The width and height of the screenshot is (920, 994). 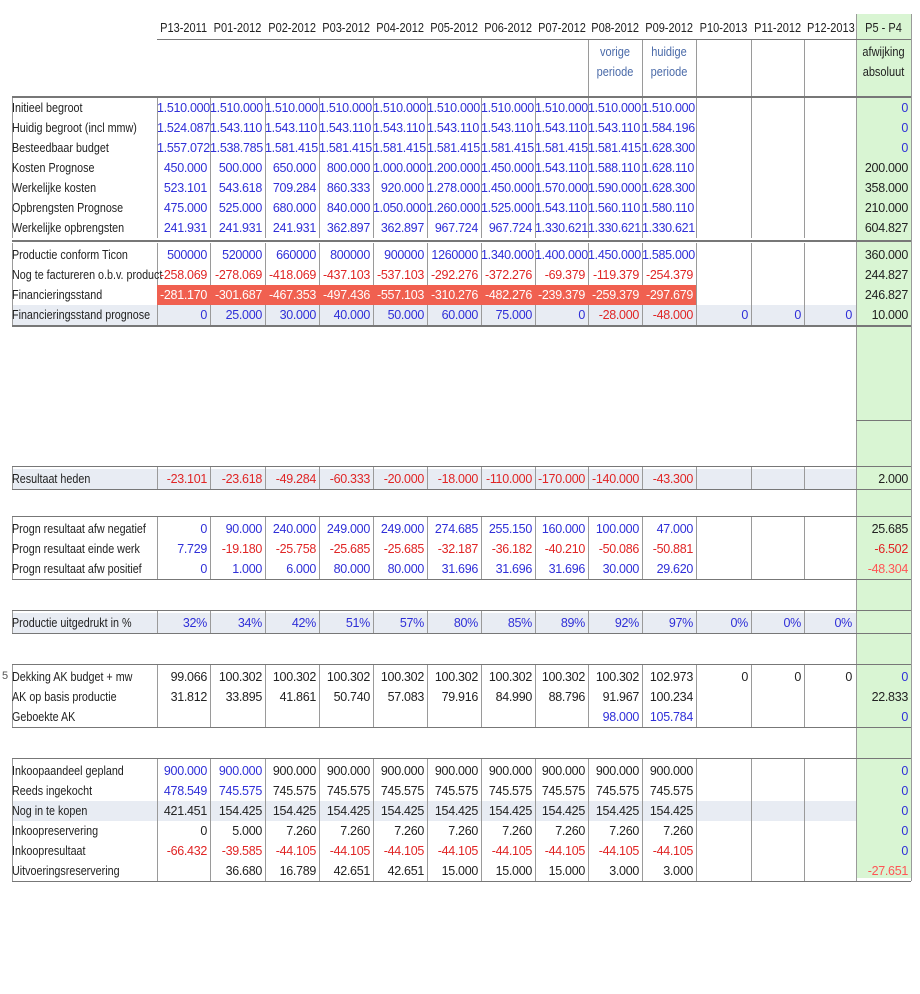 What do you see at coordinates (348, 168) in the screenshot?
I see `data-cell: 800.000` at bounding box center [348, 168].